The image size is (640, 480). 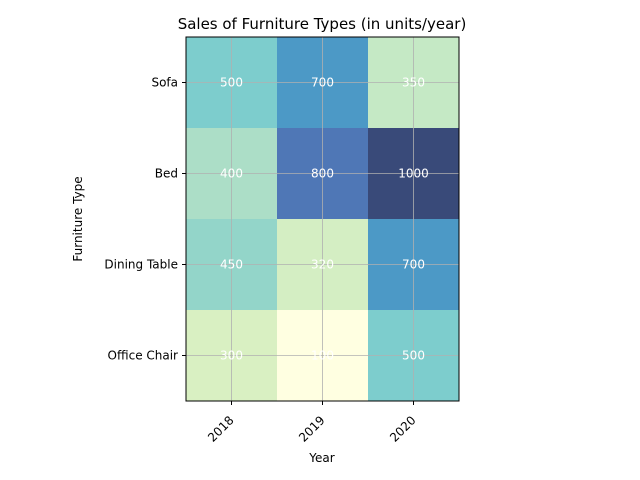 What do you see at coordinates (78, 218) in the screenshot?
I see `y-axis-label: Furniture Type` at bounding box center [78, 218].